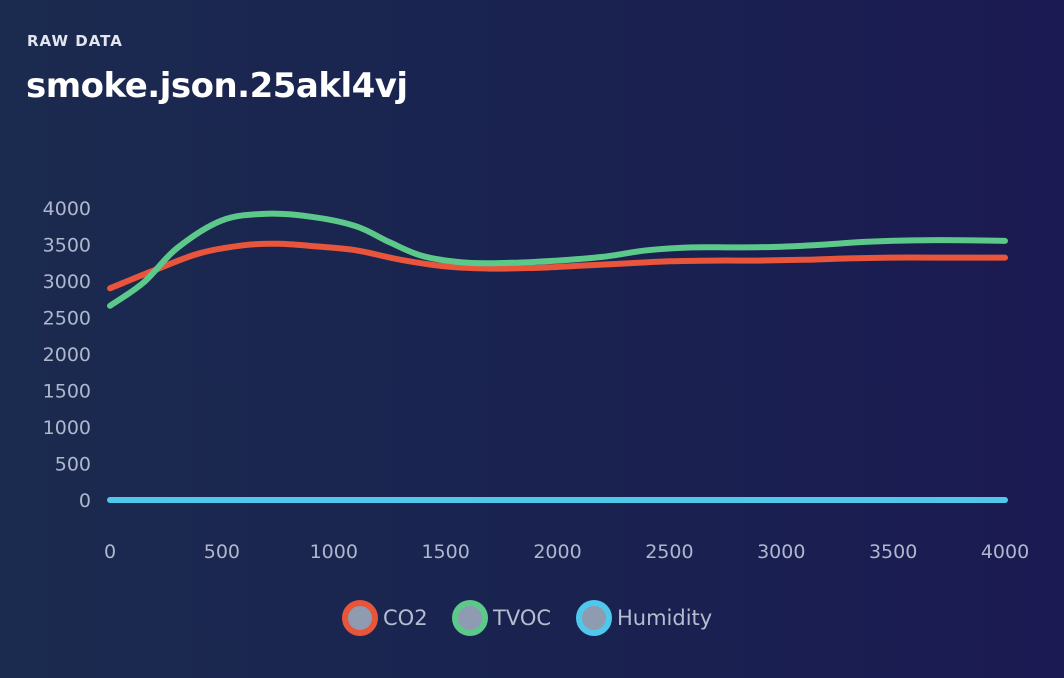 The image size is (1064, 678). What do you see at coordinates (664, 618) in the screenshot?
I see `legend-label: Humidity` at bounding box center [664, 618].